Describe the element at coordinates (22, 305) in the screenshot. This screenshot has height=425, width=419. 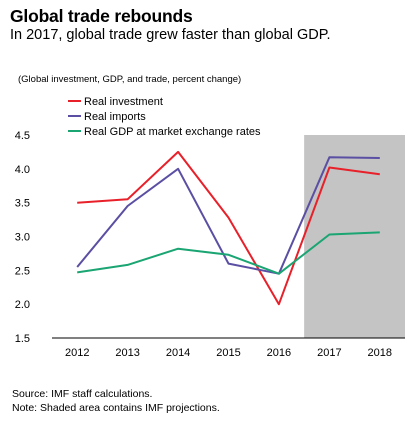
I see `y-tick-label: 2.0` at that location.